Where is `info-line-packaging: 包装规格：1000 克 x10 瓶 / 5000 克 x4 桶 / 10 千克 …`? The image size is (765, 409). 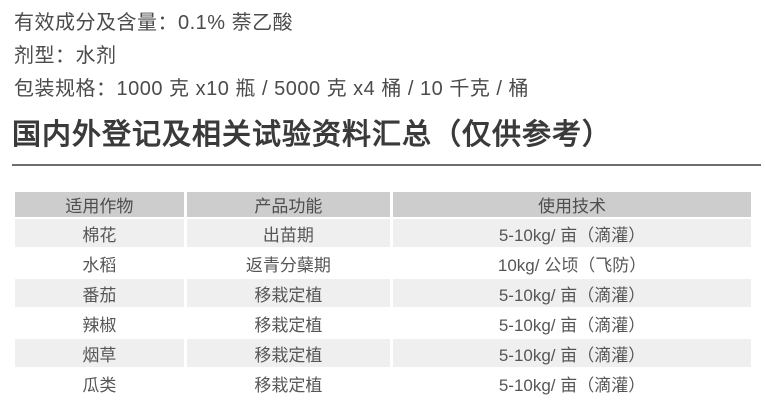
info-line-packaging: 包装规格：1000 克 x10 瓶 / 5000 克 x4 桶 / 10 千克 … is located at coordinates (272, 89).